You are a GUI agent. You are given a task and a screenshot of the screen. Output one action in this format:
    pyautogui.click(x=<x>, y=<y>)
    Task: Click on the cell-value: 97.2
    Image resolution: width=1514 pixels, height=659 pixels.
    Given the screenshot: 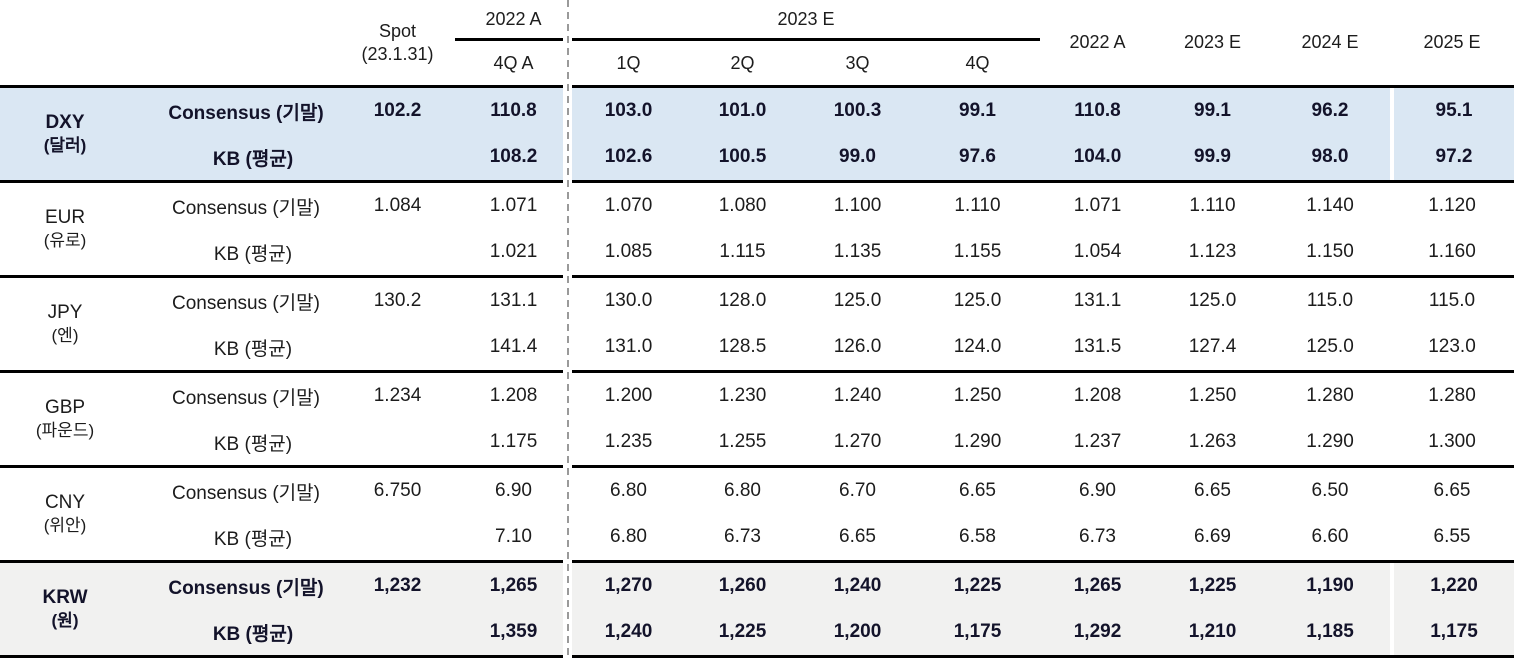 What is the action you would take?
    pyautogui.click(x=1452, y=157)
    